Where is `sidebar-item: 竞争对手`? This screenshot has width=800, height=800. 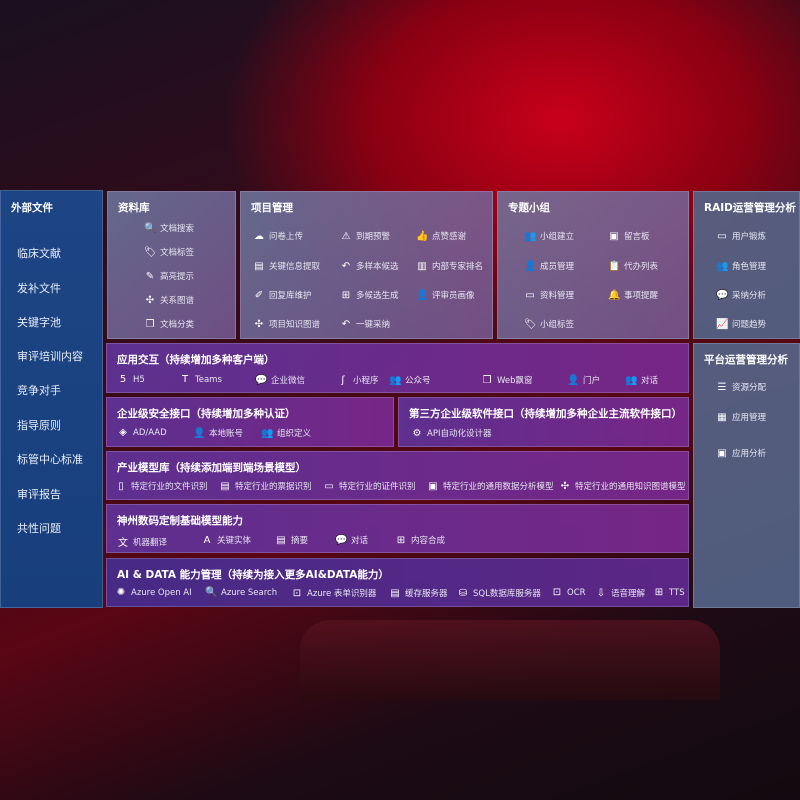 sidebar-item: 竞争对手 is located at coordinates (39, 390).